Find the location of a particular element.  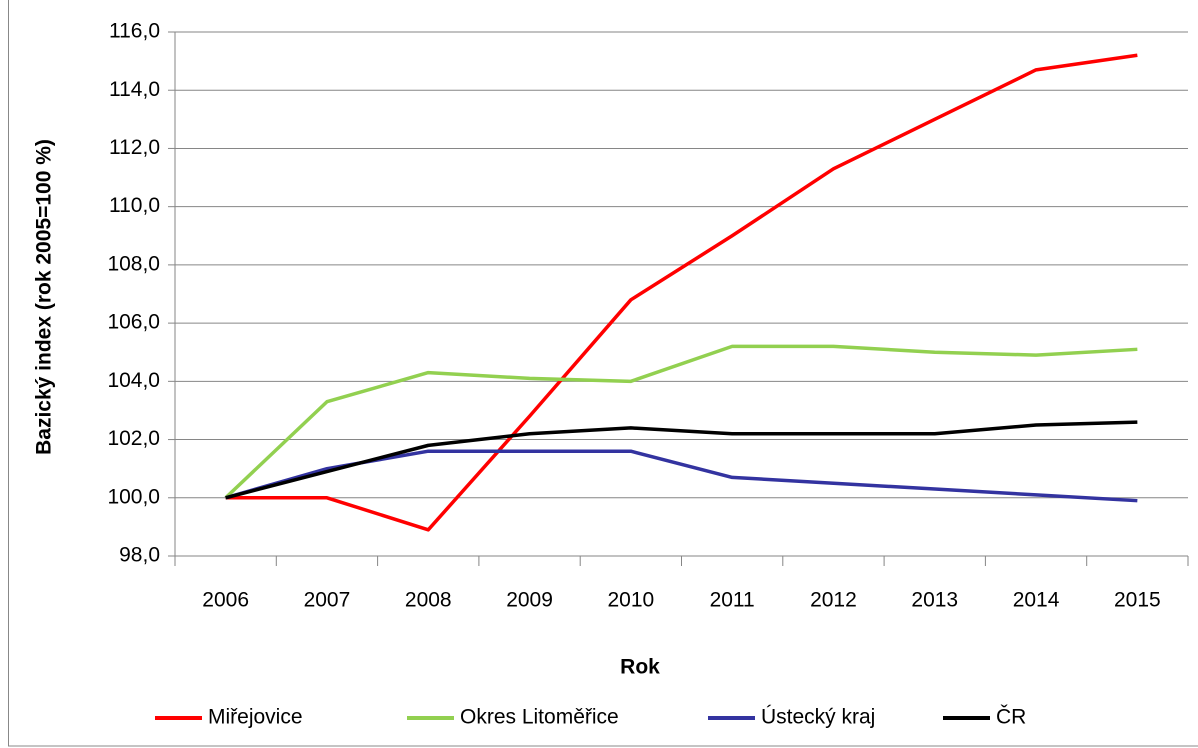

x-axis-title: Rok is located at coordinates (640, 667).